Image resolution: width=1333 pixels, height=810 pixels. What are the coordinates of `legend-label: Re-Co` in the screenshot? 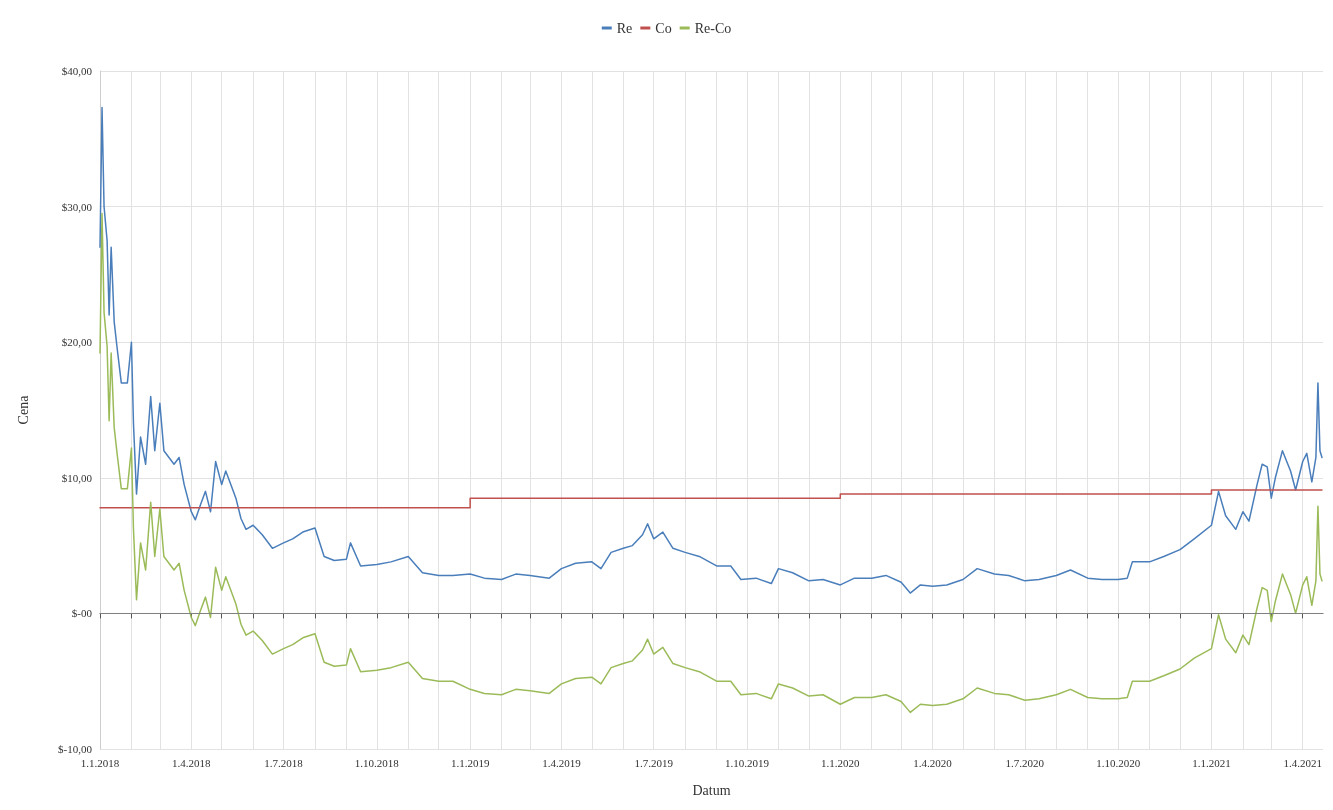 It's located at (713, 28).